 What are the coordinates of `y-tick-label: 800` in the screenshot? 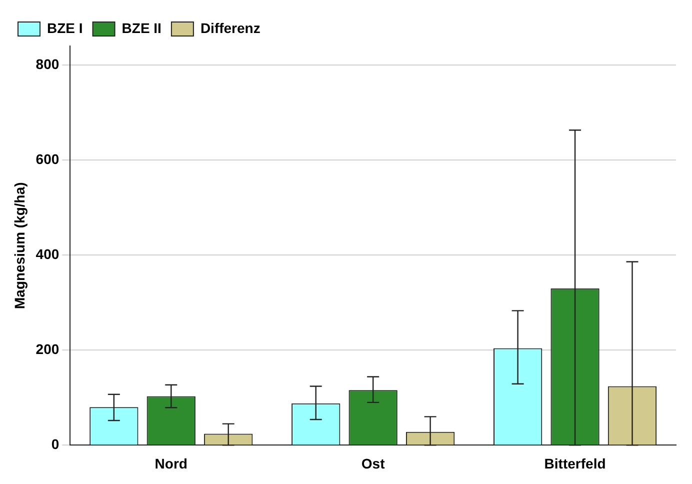 It's located at (48, 64).